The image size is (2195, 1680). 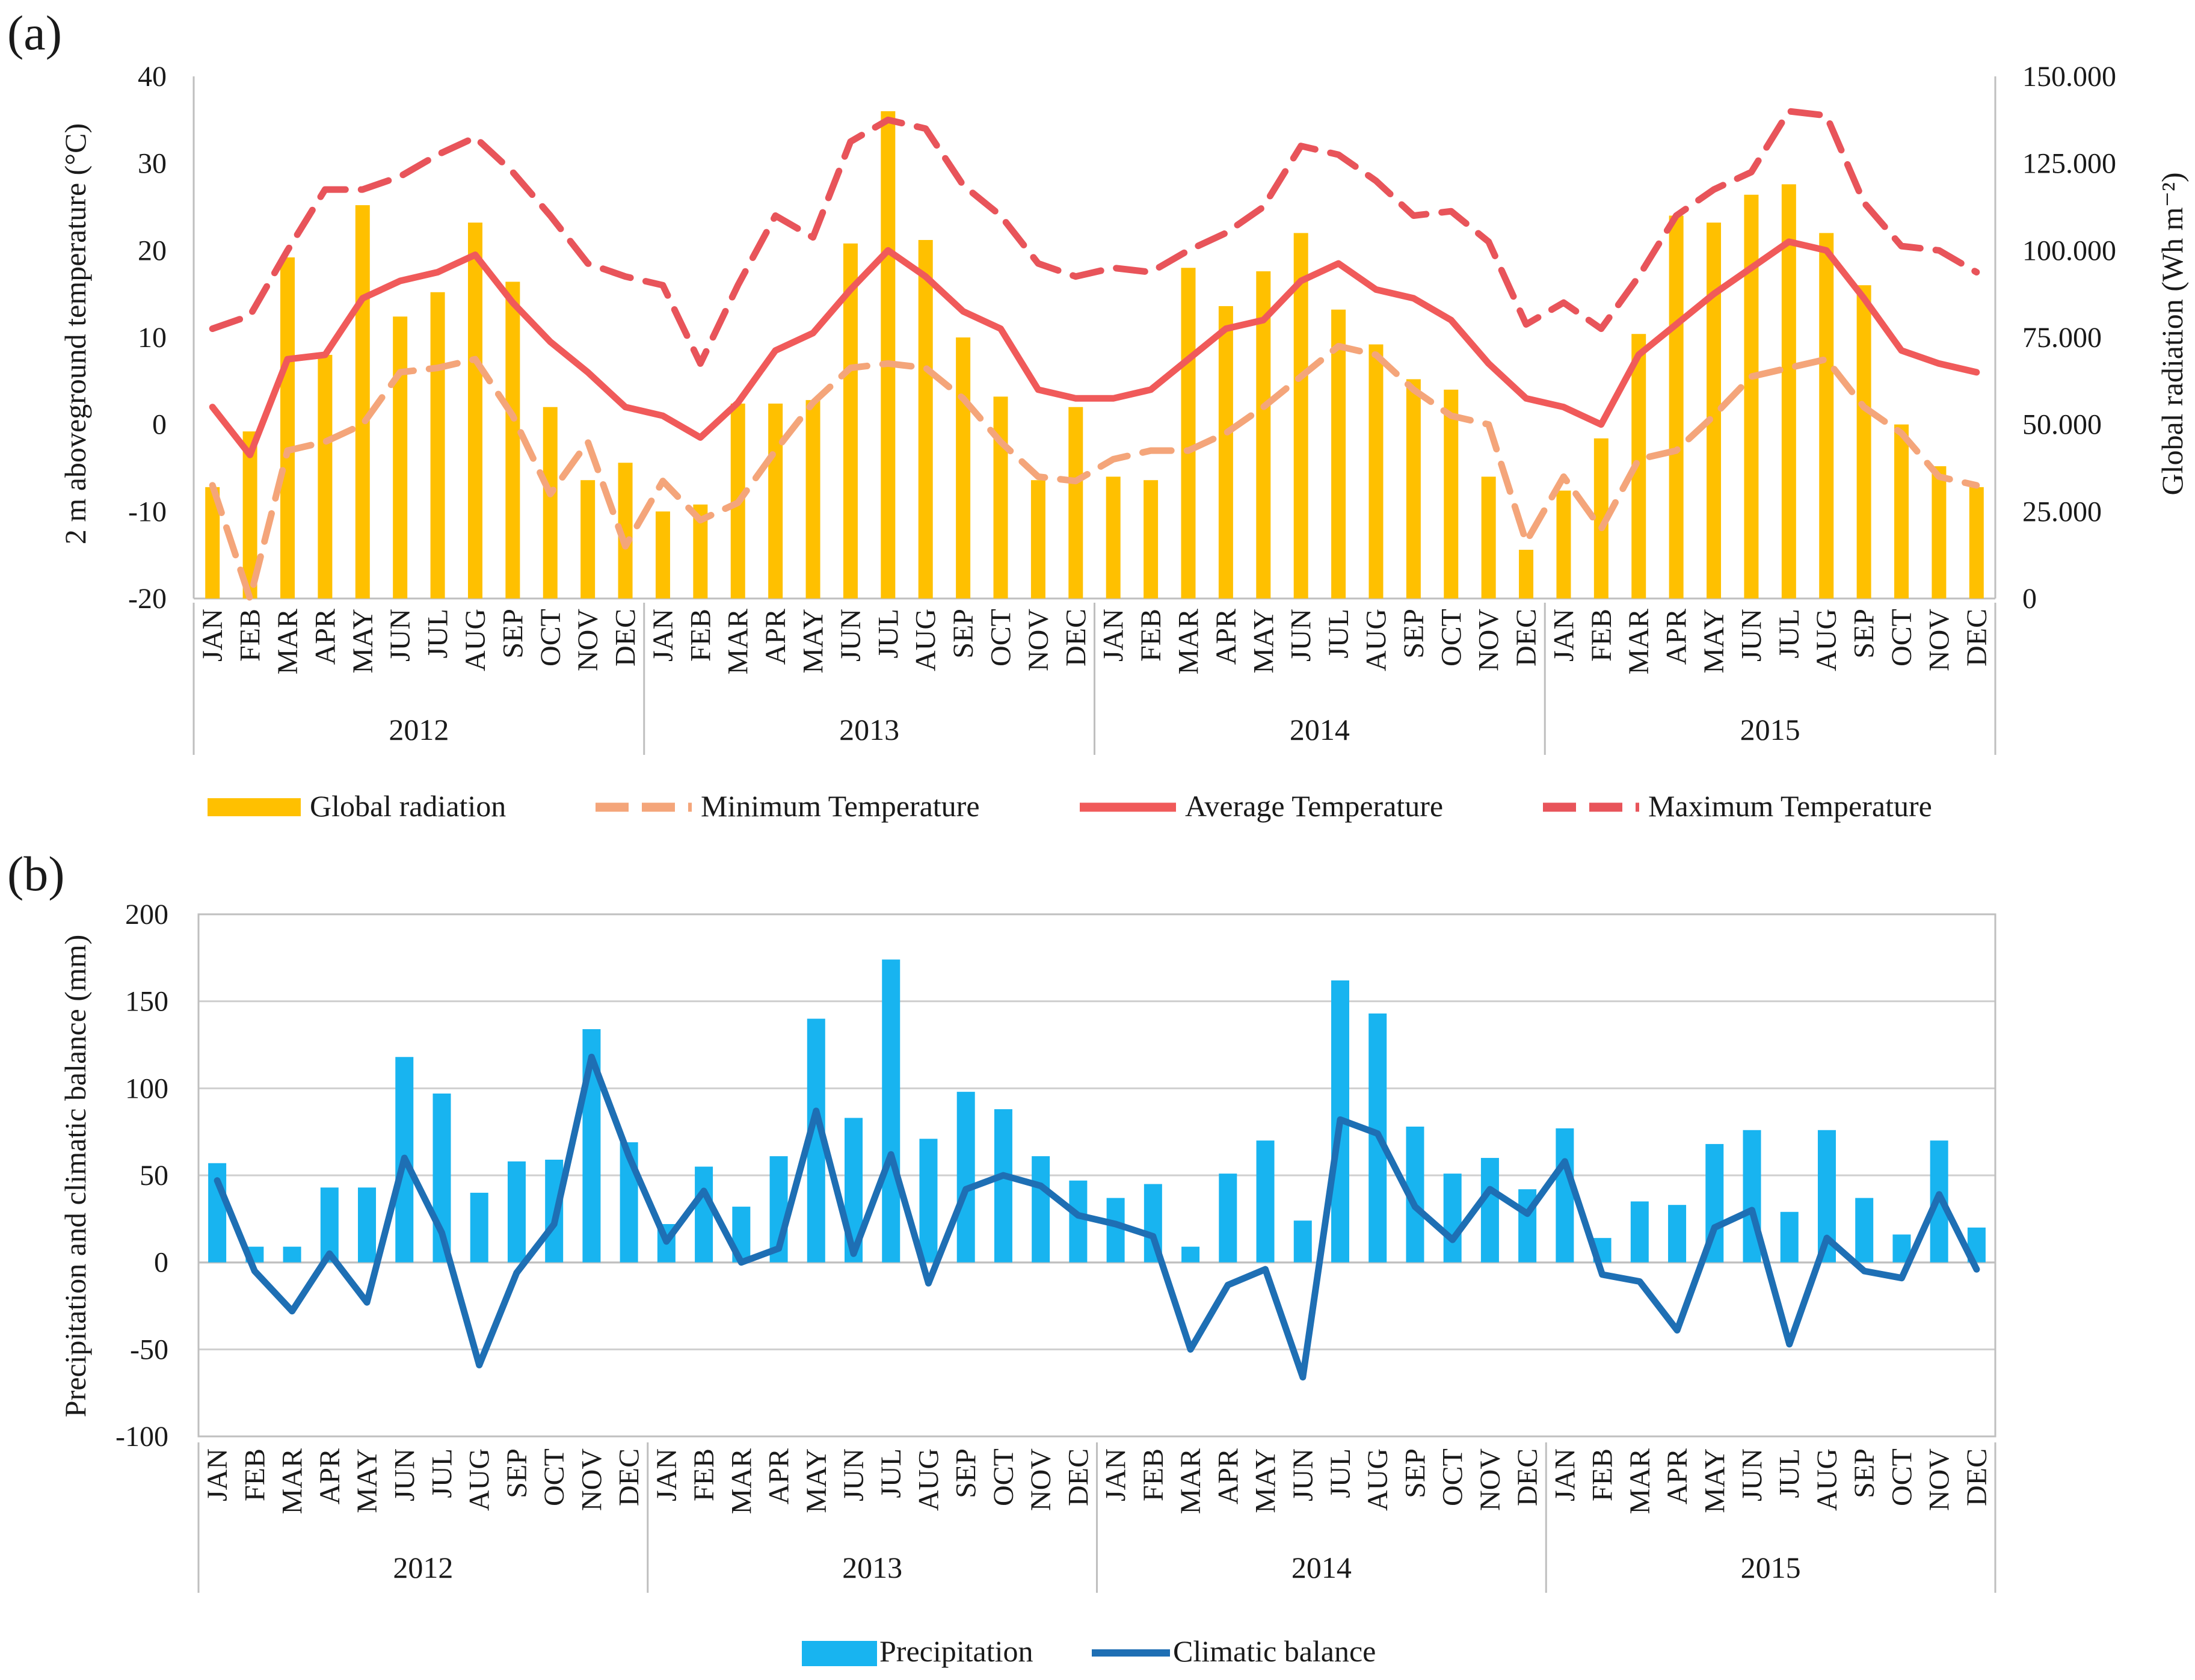 What do you see at coordinates (2069, 164) in the screenshot?
I see `right-tick-label: 125.000` at bounding box center [2069, 164].